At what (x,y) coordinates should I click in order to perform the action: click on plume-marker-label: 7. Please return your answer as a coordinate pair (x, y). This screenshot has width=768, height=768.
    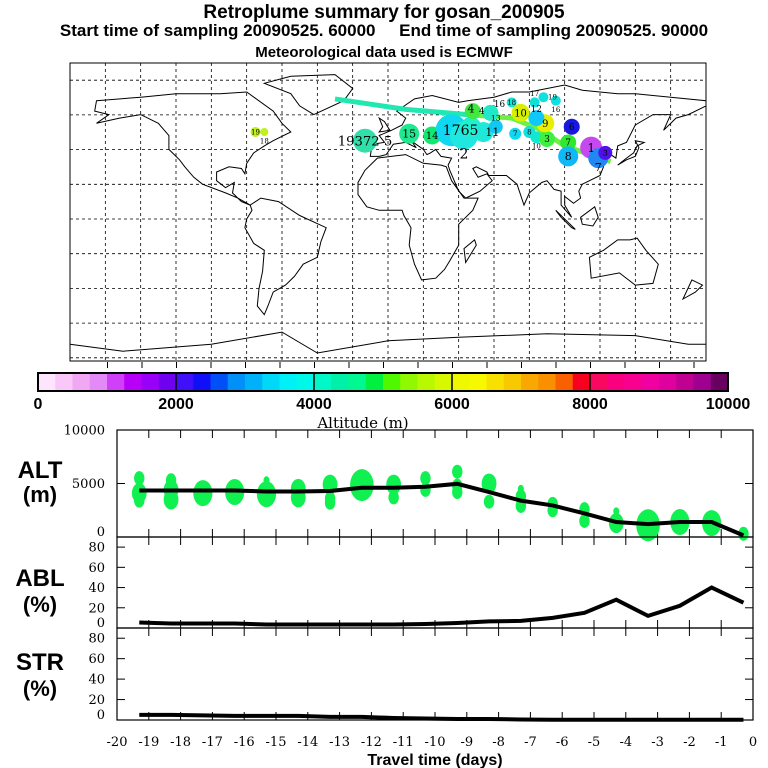
    Looking at the image, I should click on (598, 167).